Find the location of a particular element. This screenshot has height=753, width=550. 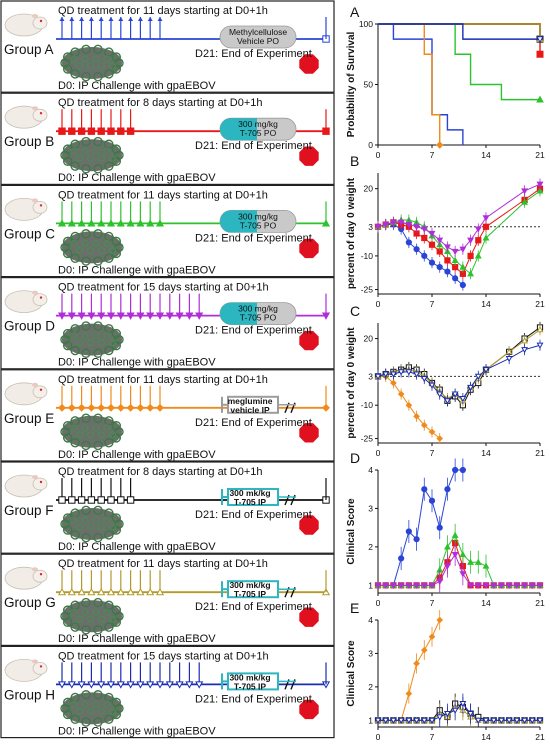

series-group-h is located at coordinates (459, 710).